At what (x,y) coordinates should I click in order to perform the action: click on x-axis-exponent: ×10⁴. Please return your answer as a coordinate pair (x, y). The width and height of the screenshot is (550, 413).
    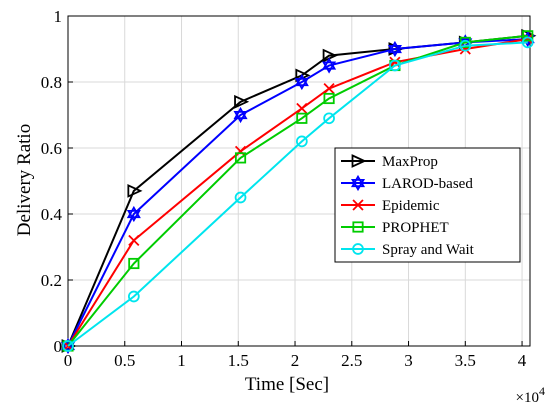
    Looking at the image, I should click on (530, 395).